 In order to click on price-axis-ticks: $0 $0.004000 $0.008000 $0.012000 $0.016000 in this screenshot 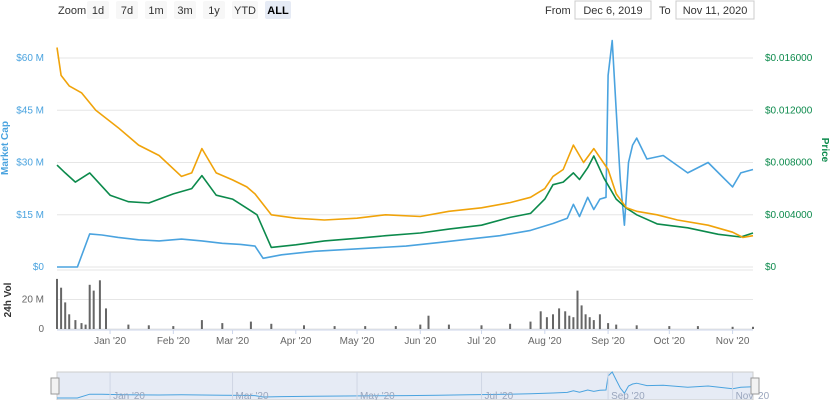, I will do `click(789, 163)`.